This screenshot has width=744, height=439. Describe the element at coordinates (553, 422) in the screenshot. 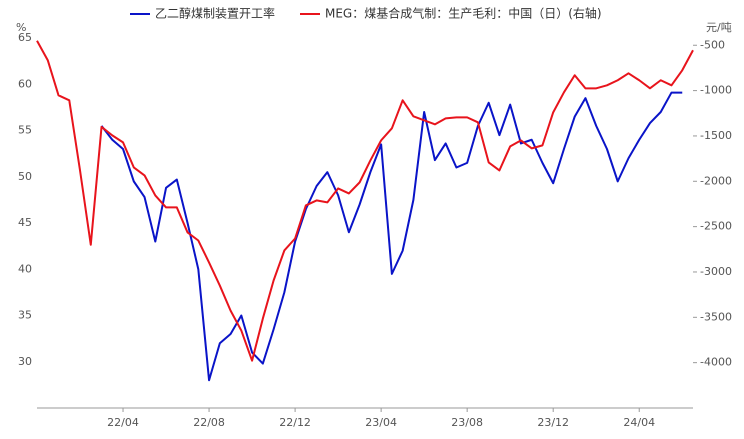

I see `x-tick-label: 23/12` at that location.